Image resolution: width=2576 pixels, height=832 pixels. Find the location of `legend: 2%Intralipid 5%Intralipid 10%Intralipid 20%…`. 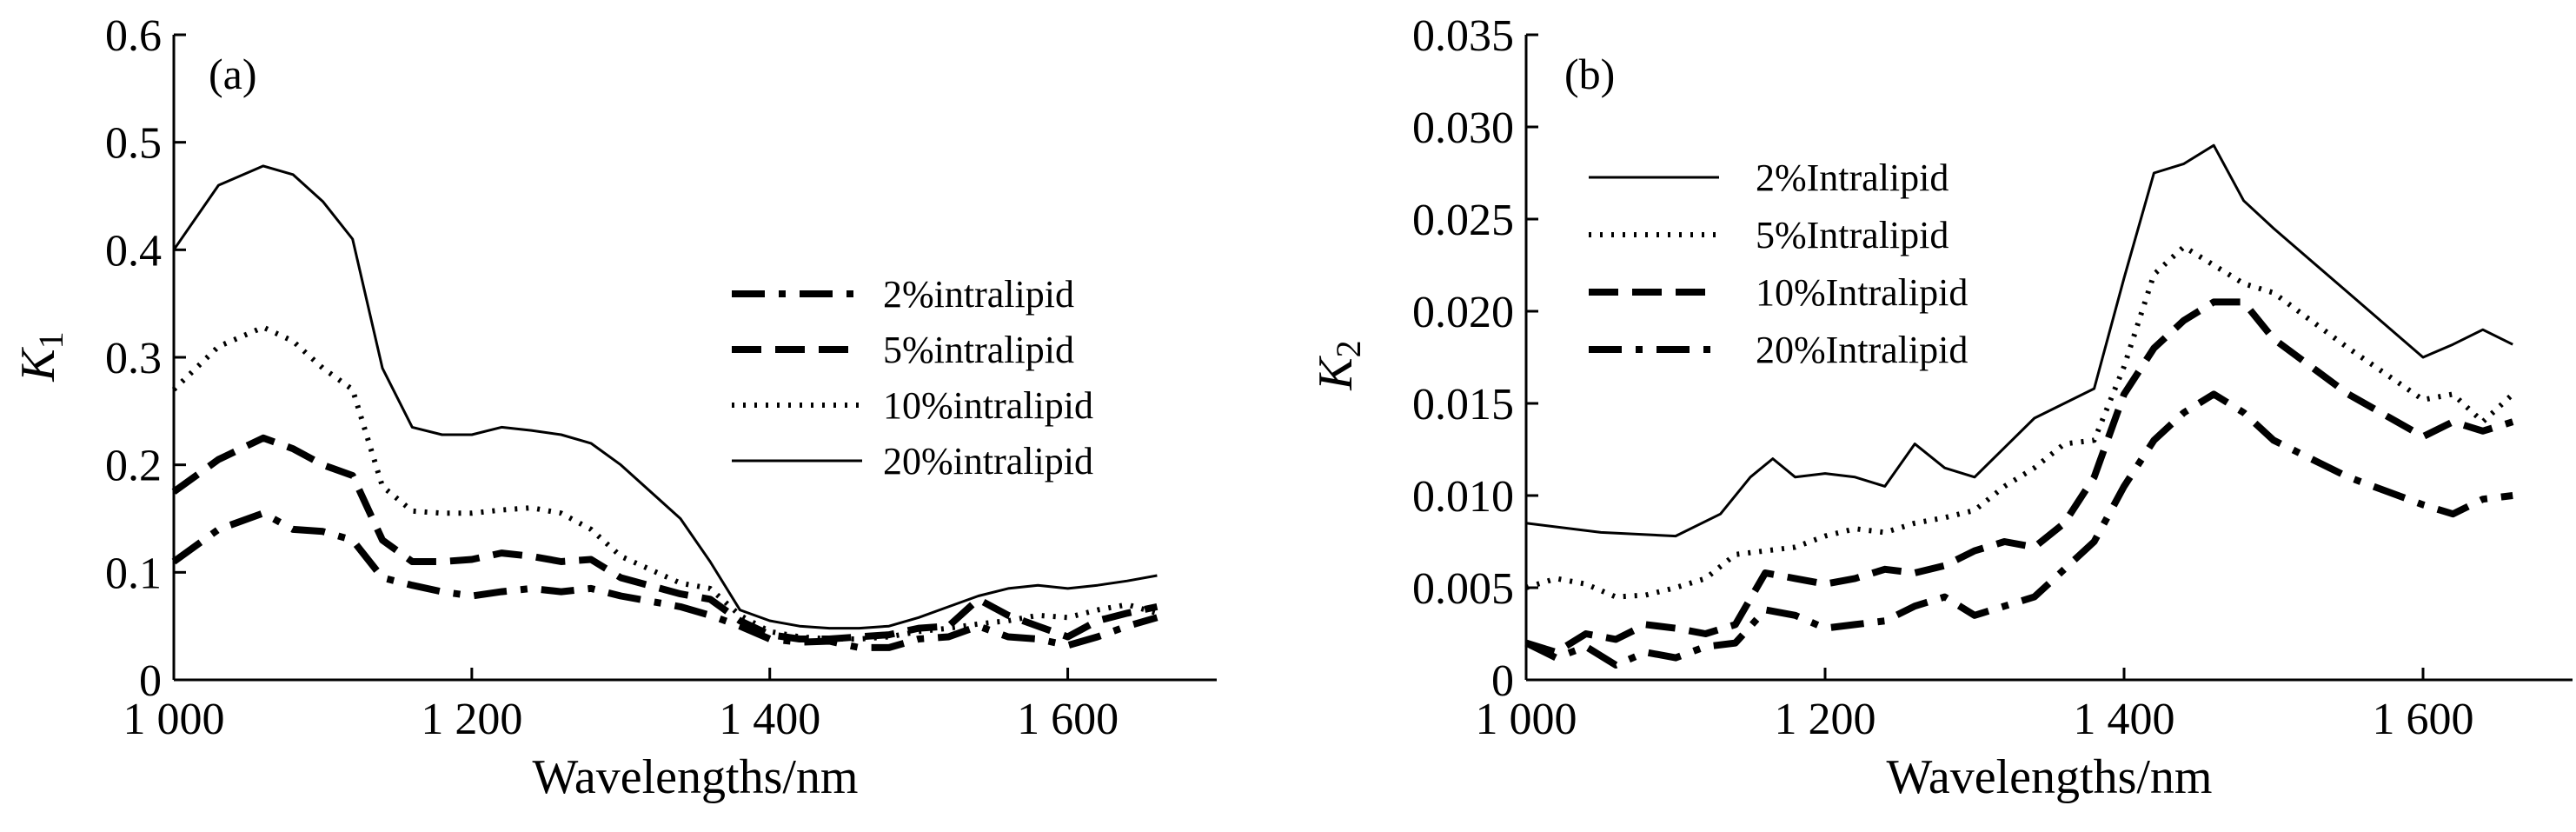

legend: 2%Intralipid 5%Intralipid 10%Intralipid 20%… is located at coordinates (1778, 263).